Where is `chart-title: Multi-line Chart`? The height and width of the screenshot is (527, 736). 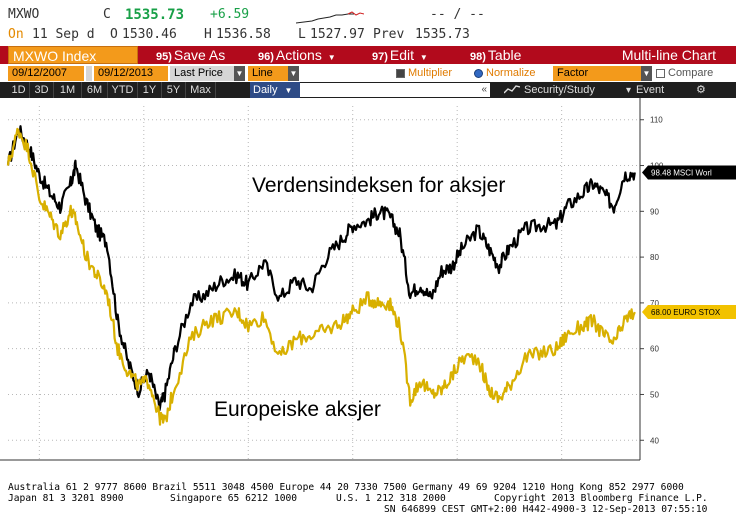 chart-title: Multi-line Chart is located at coordinates (668, 55).